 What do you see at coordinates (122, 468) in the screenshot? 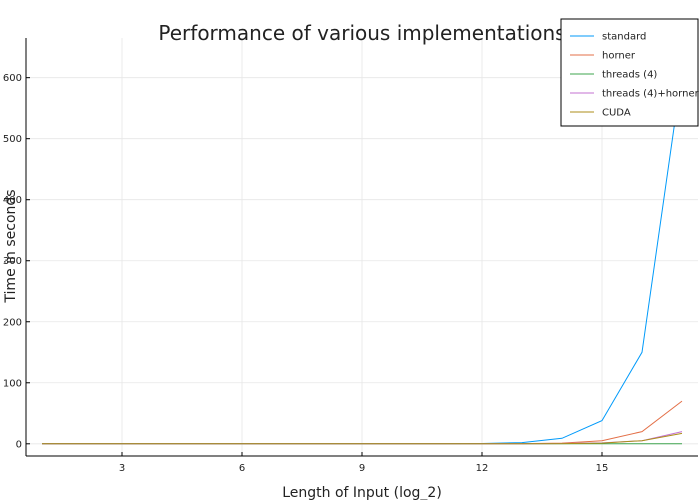
I see `x-tick-label: 3` at bounding box center [122, 468].